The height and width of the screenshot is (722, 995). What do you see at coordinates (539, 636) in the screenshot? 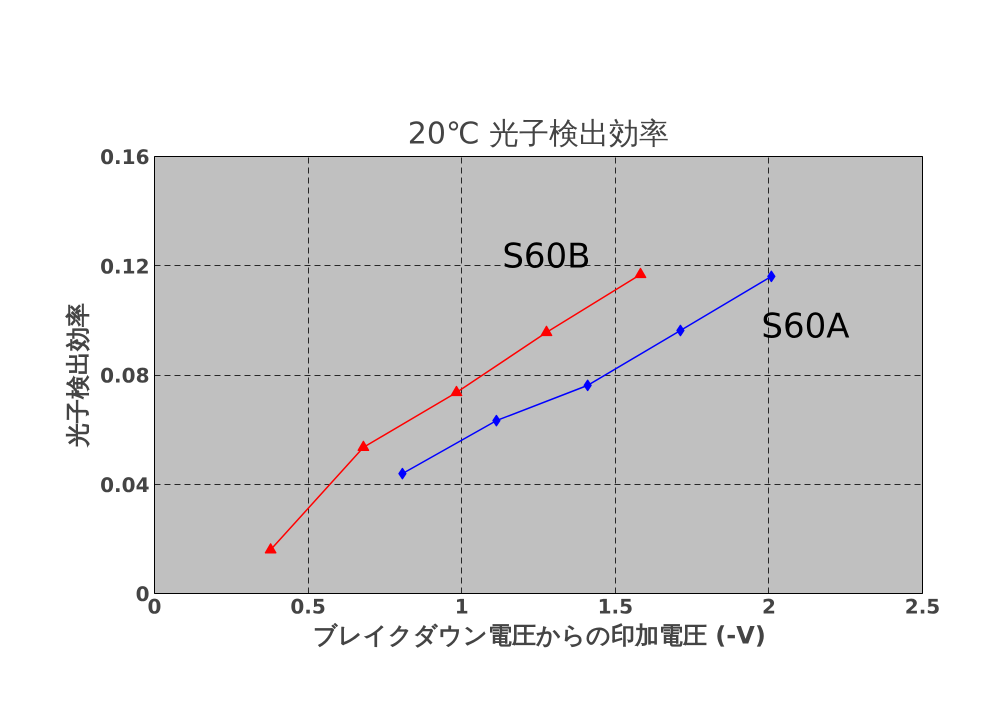
I see `x-axis-title: ブレイクダウン電圧からの印加電圧 (-V)` at bounding box center [539, 636].